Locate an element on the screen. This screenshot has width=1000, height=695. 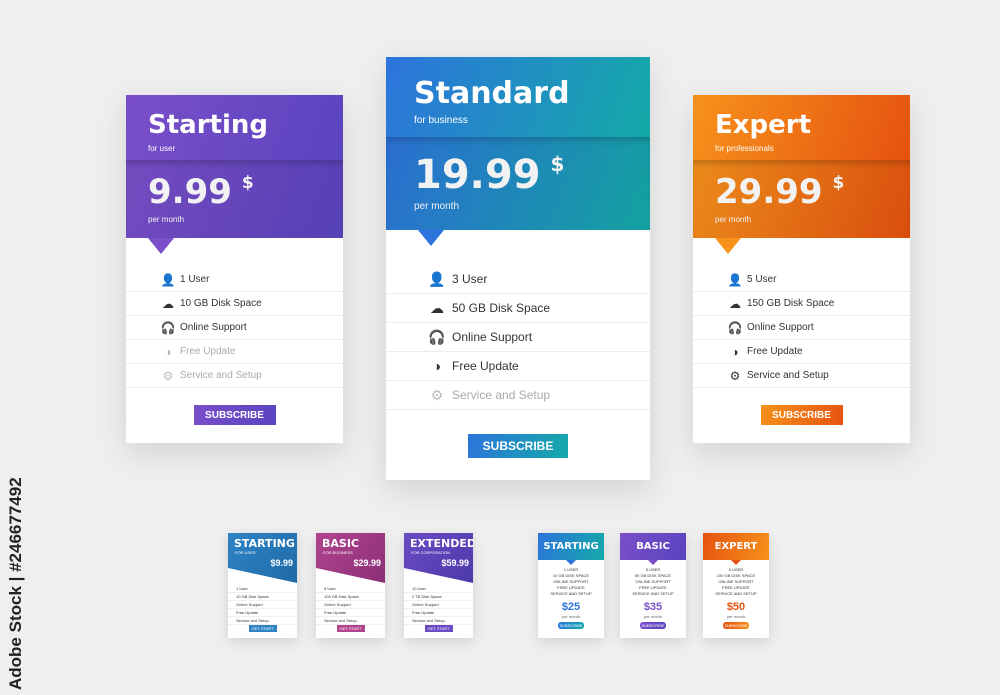
plan-name: Expert is located at coordinates (763, 125).